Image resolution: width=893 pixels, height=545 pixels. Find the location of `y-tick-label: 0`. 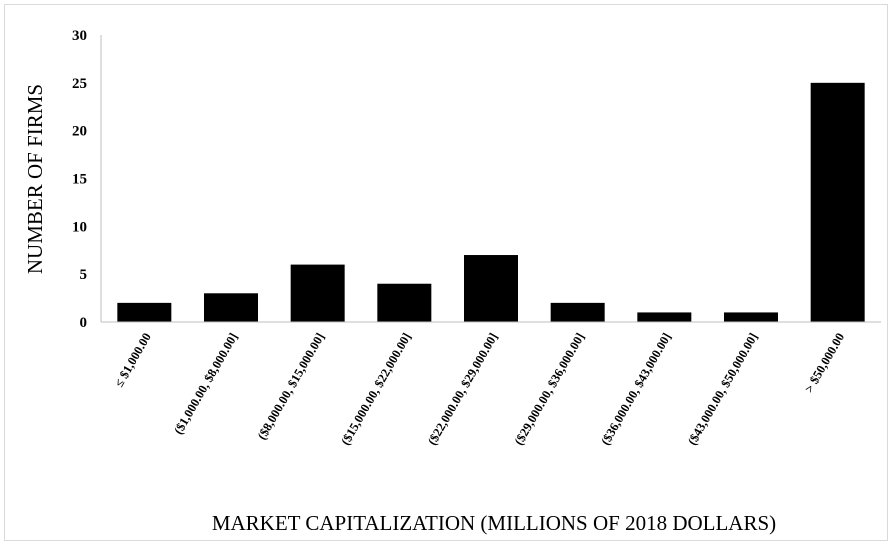

y-tick-label: 0 is located at coordinates (84, 323).